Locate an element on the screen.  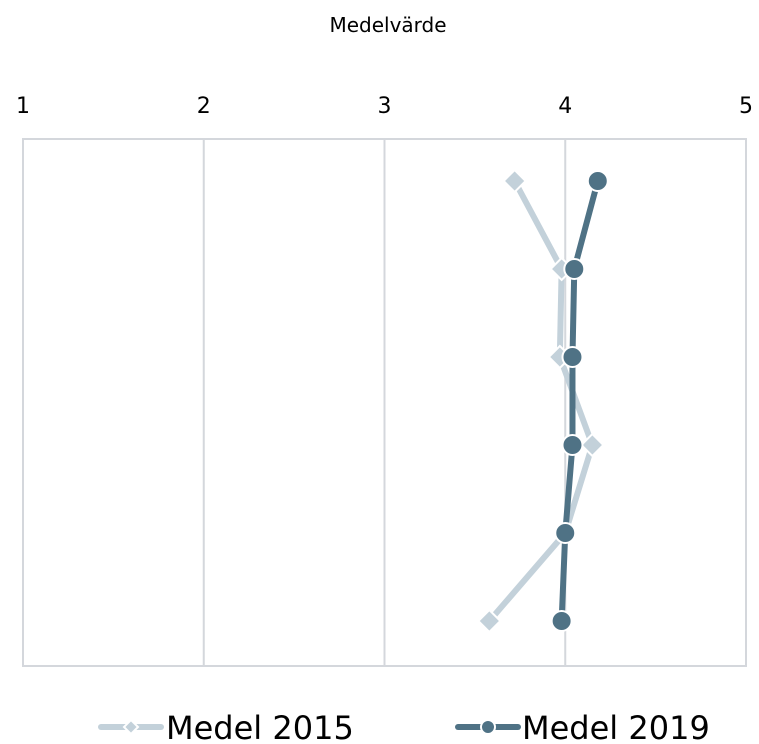
legend: Medel 2015 Medel 2019 is located at coordinates (404, 726).